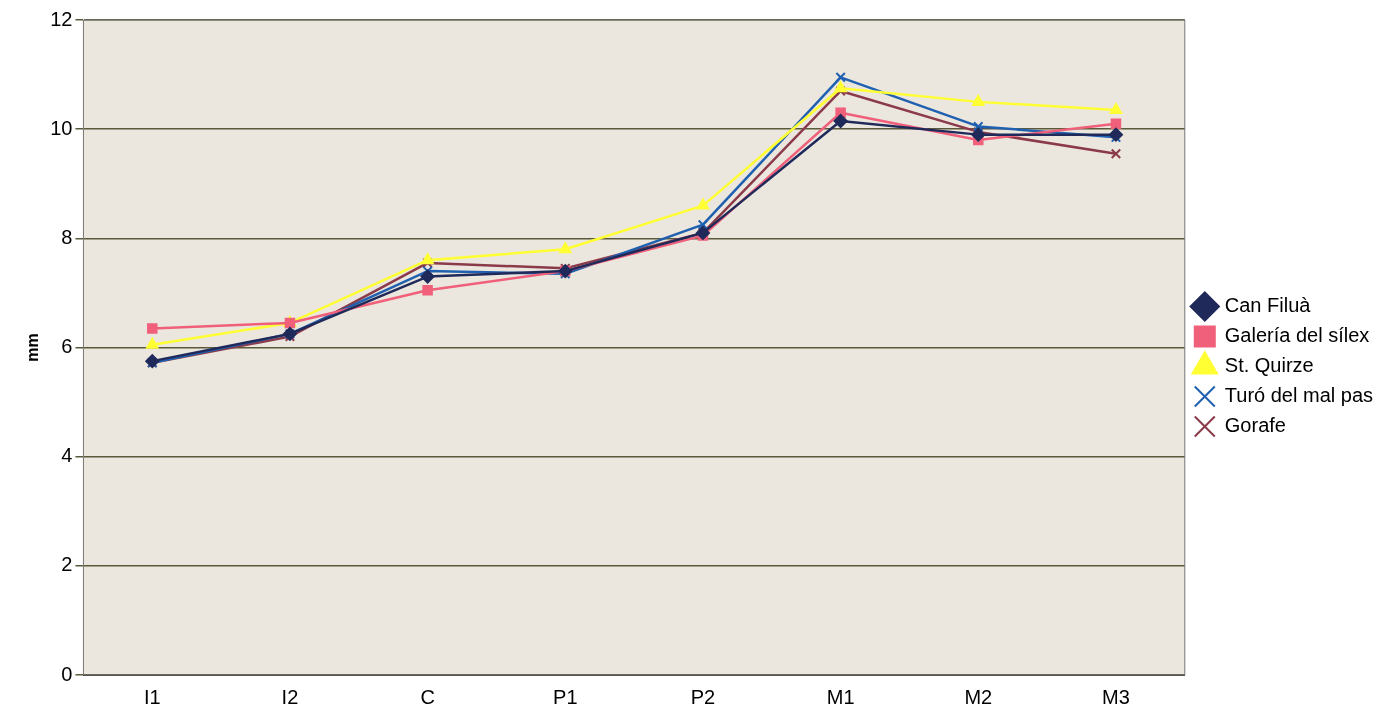  Describe the element at coordinates (703, 696) in the screenshot. I see `x-tick-label: P2` at that location.